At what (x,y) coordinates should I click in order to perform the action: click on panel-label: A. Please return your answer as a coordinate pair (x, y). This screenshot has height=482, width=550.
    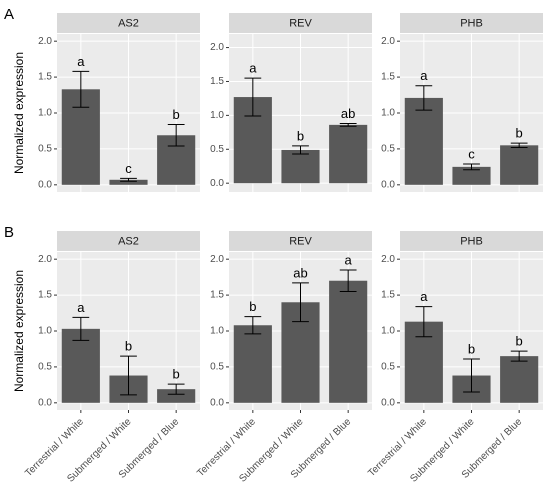
    Looking at the image, I should click on (9, 14).